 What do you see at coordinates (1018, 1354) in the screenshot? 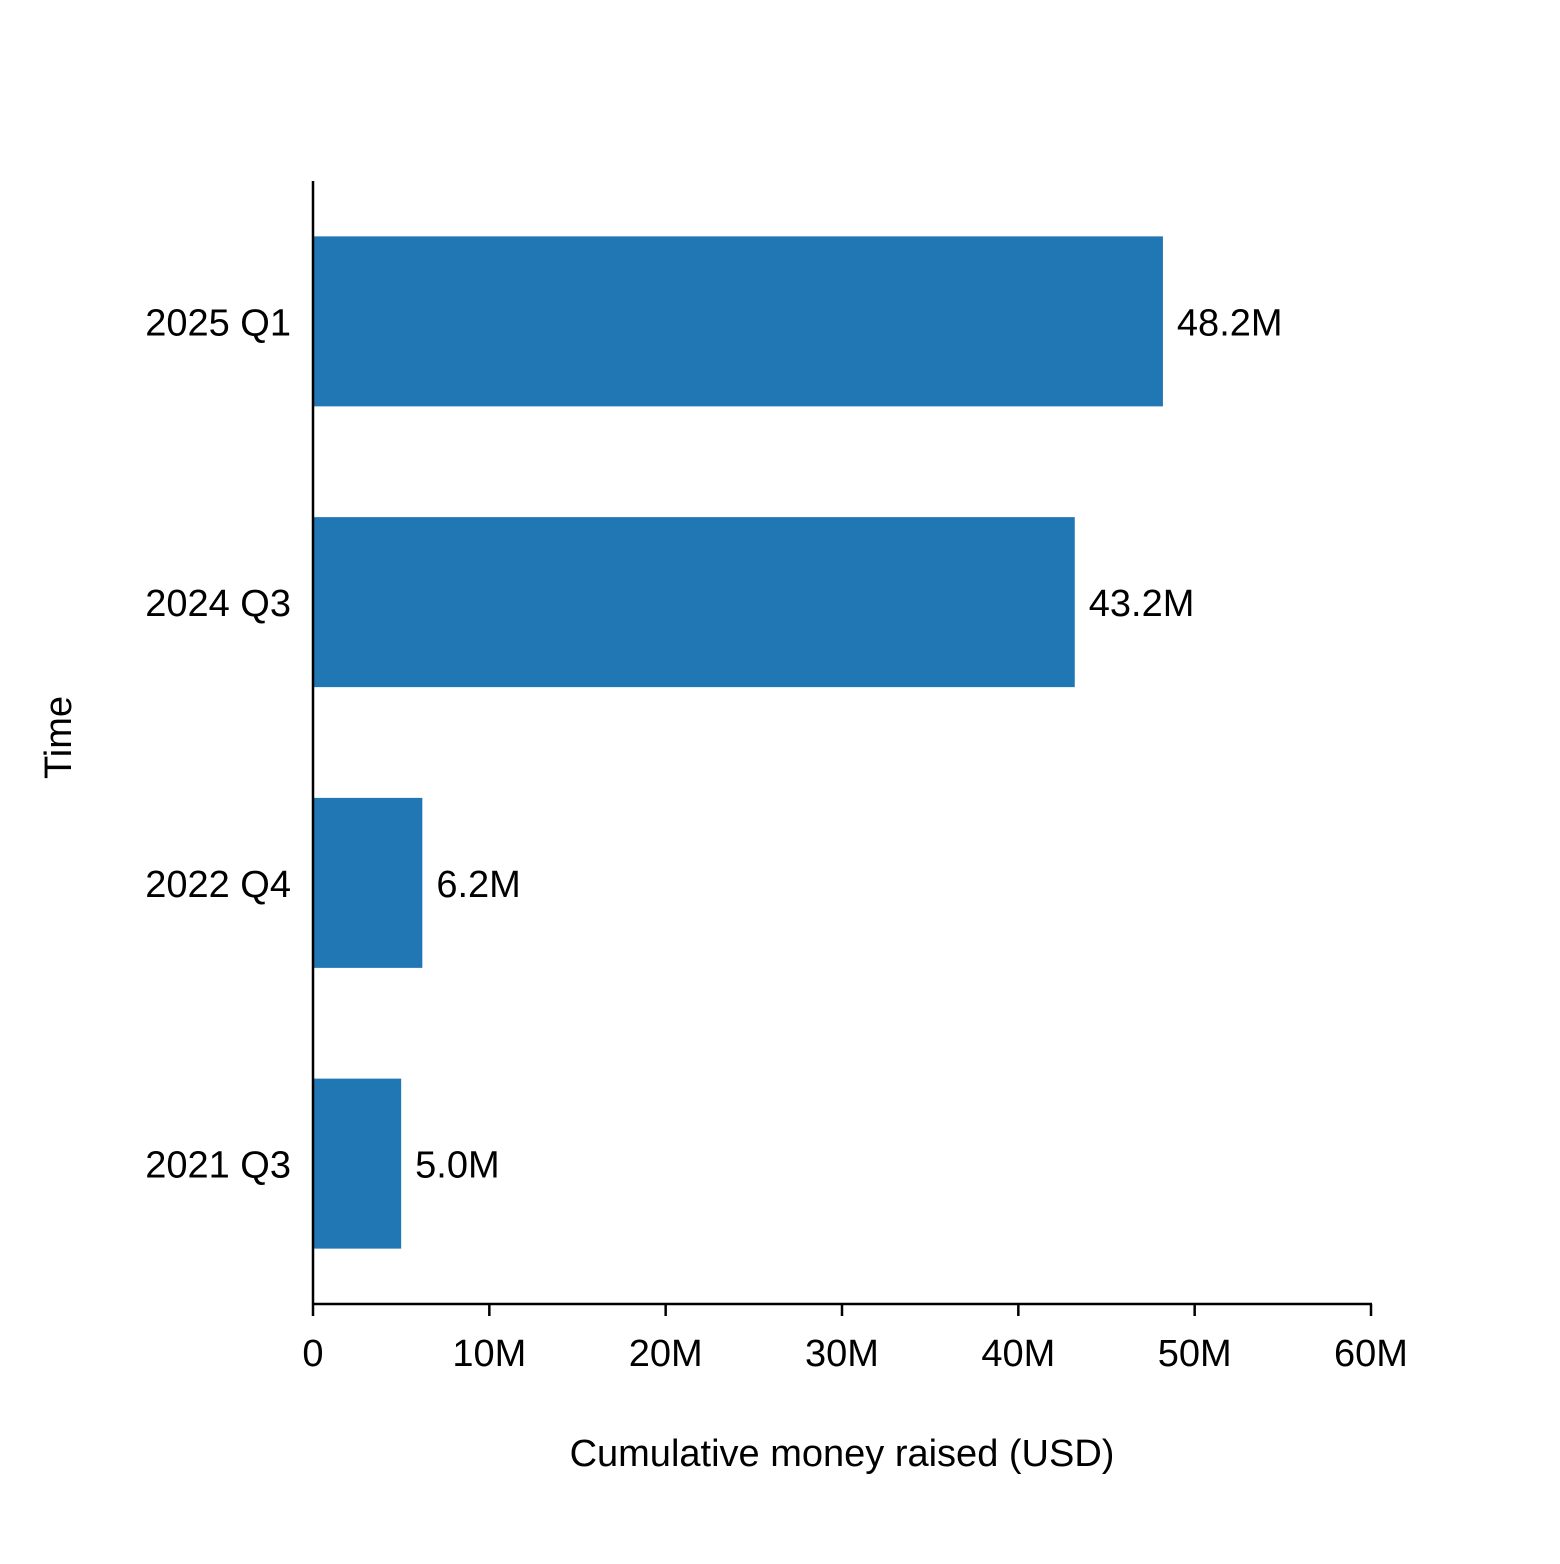
I see `x-tick-label: 40M` at bounding box center [1018, 1354].